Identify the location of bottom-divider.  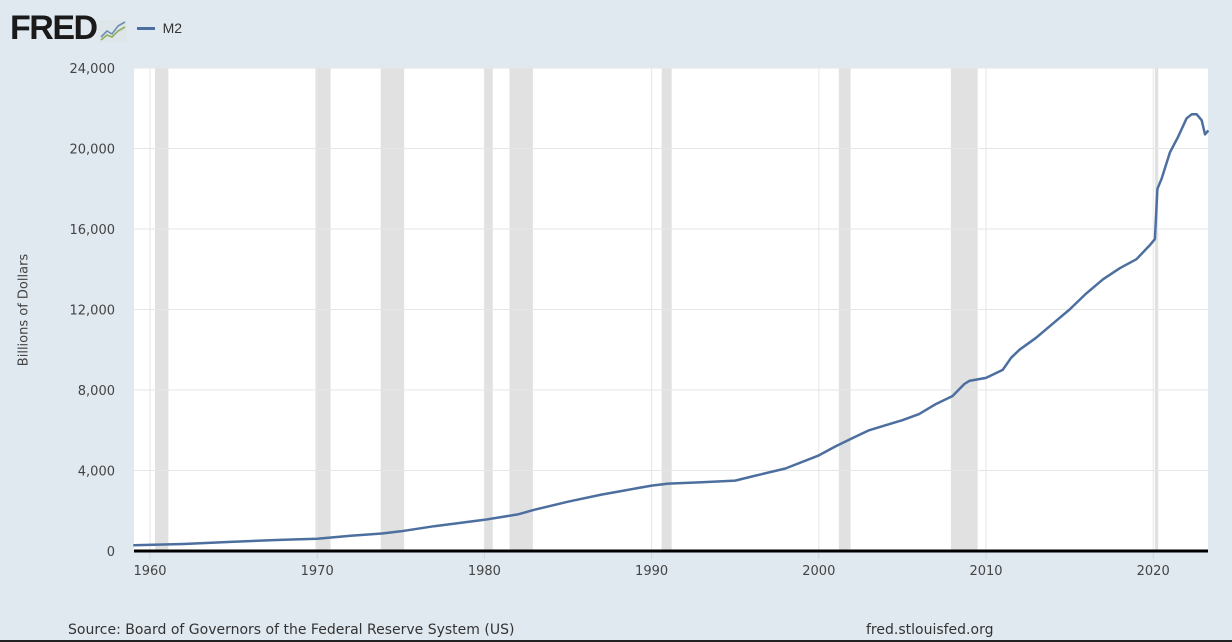
(616, 641).